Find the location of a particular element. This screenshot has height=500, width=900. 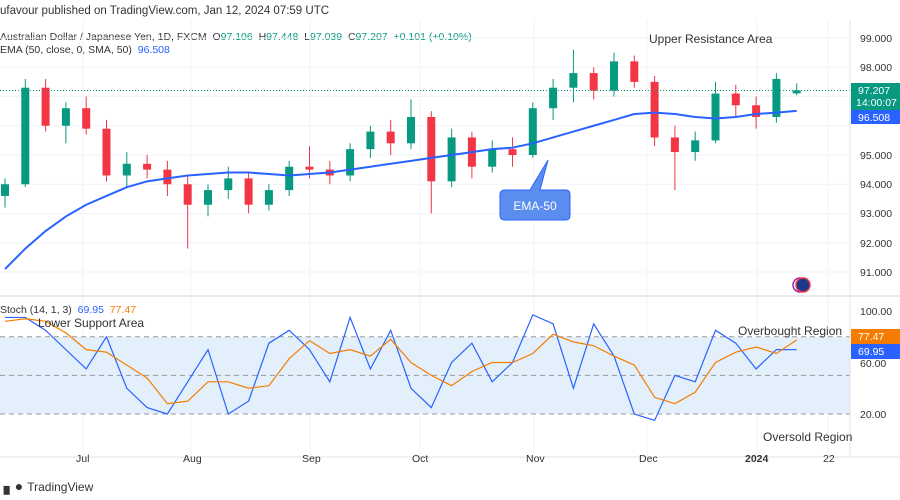

flag-icon is located at coordinates (801, 285).